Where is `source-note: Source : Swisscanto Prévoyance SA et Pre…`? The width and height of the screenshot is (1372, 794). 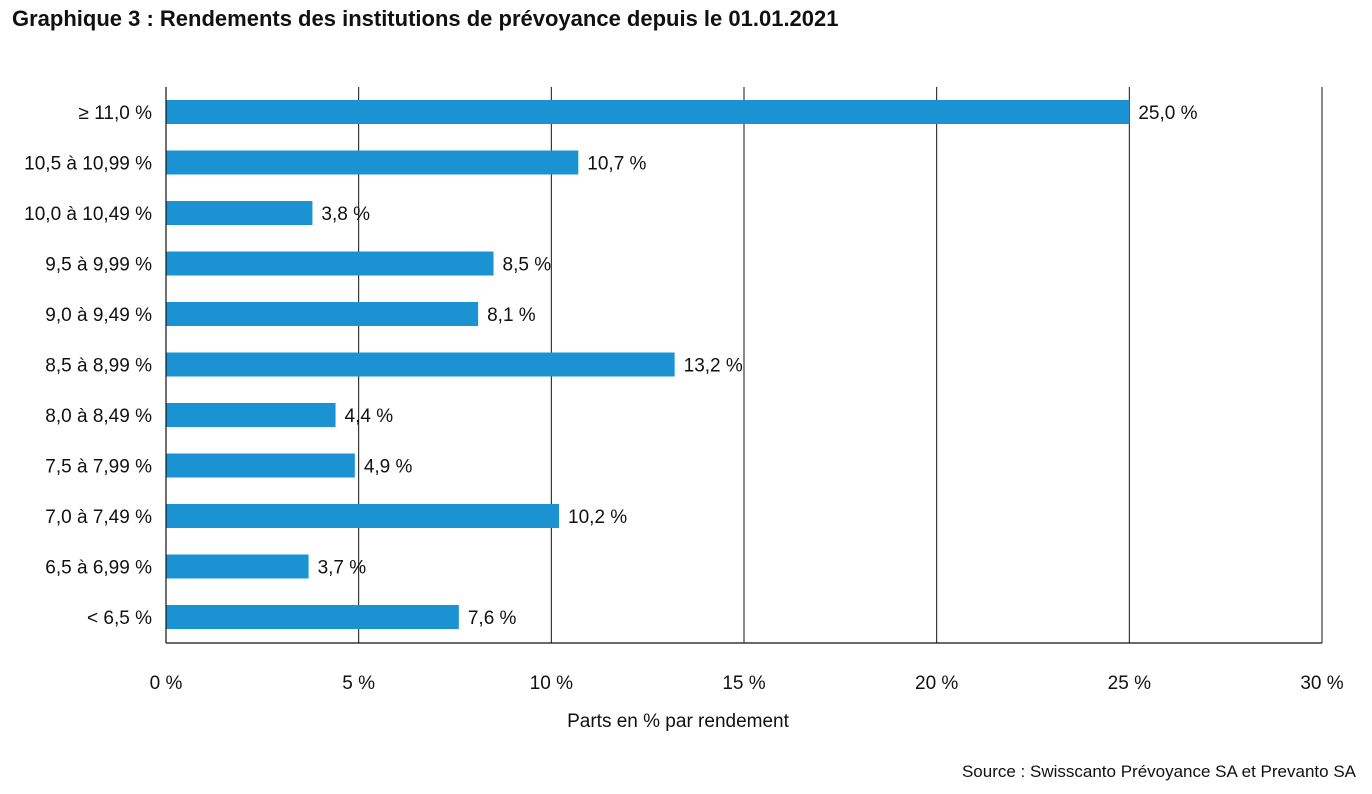 source-note: Source : Swisscanto Prévoyance SA et Pre… is located at coordinates (1158, 771).